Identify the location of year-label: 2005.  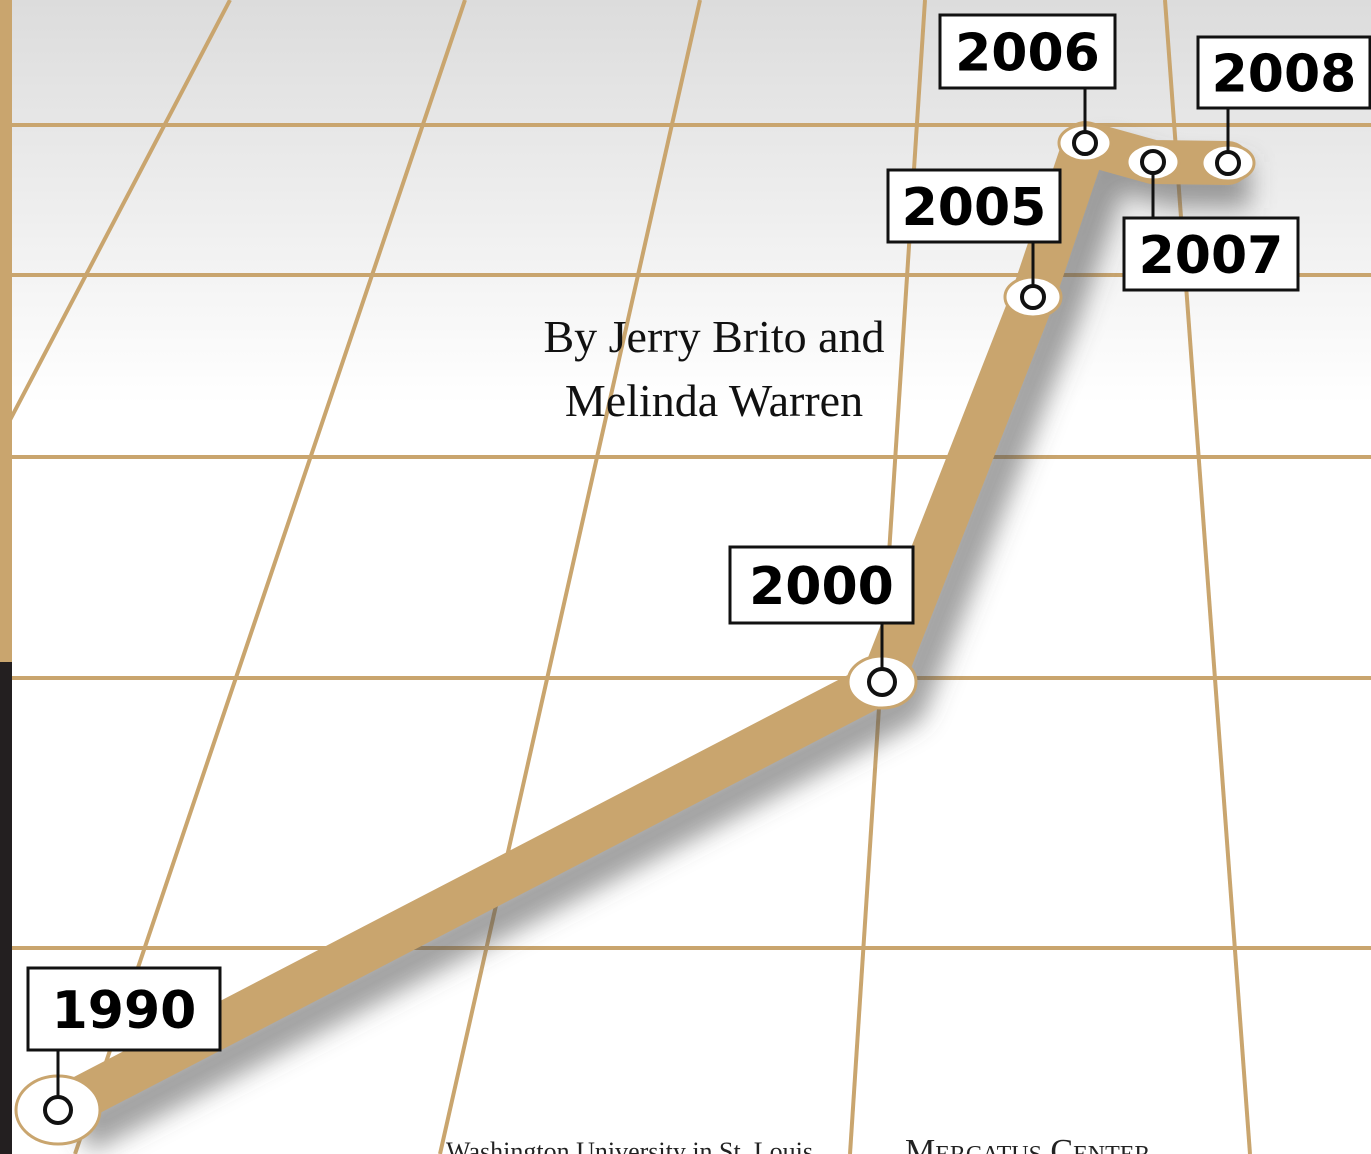
(974, 208).